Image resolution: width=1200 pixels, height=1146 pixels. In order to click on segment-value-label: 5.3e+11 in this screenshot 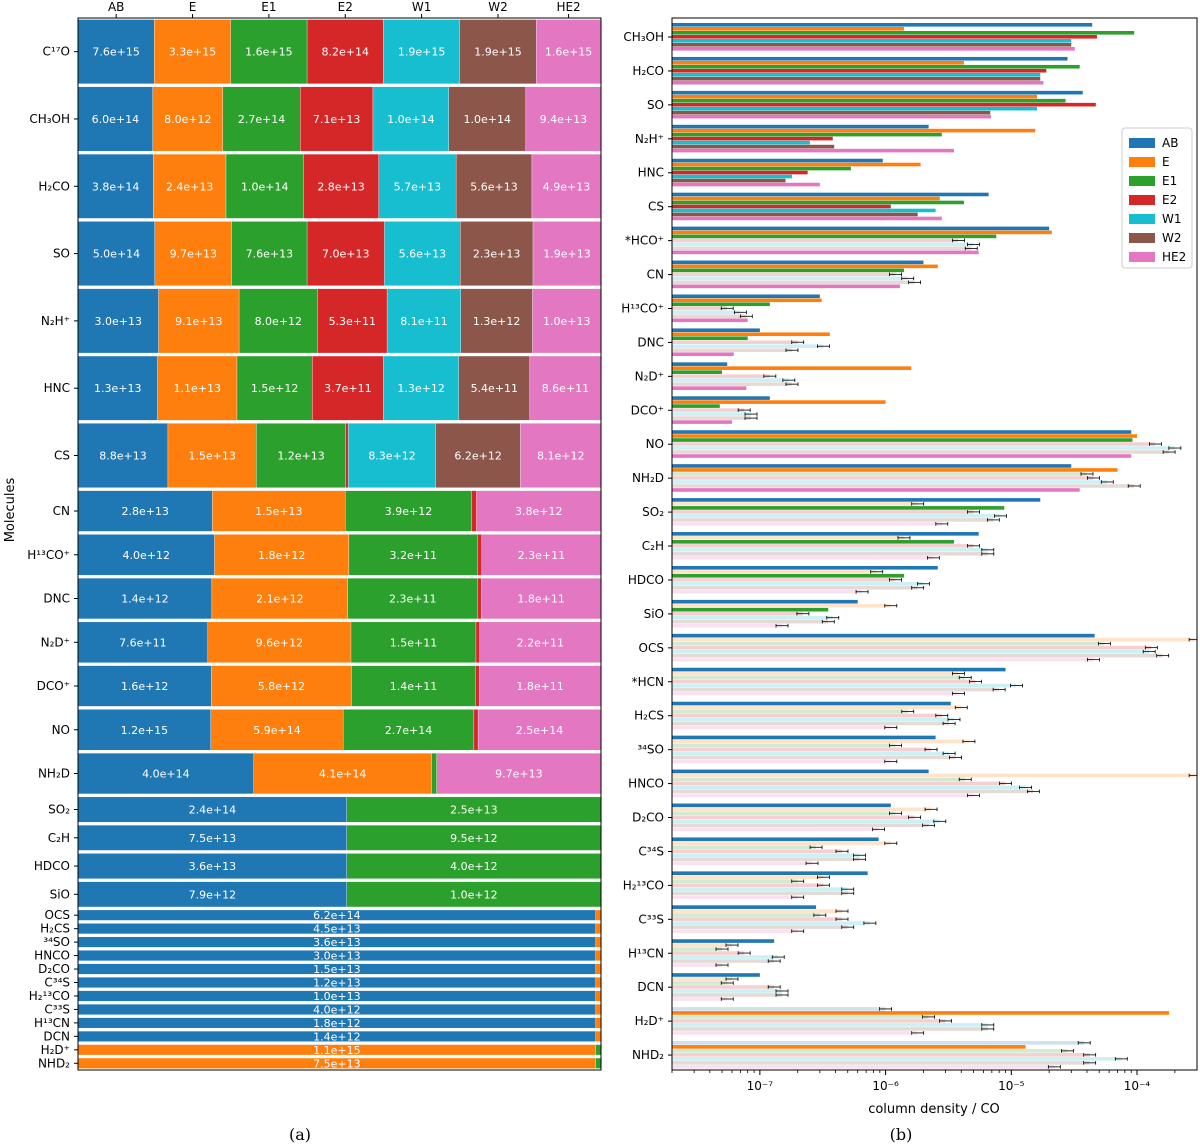, I will do `click(352, 321)`.